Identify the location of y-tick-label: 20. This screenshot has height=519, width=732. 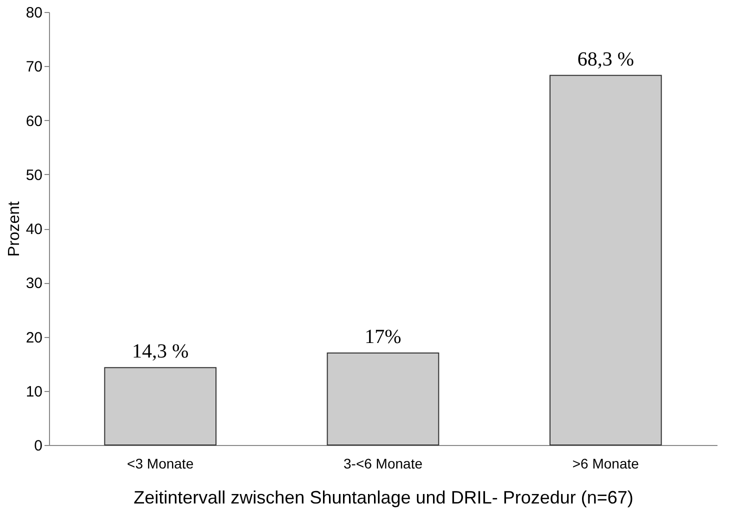
(34, 337).